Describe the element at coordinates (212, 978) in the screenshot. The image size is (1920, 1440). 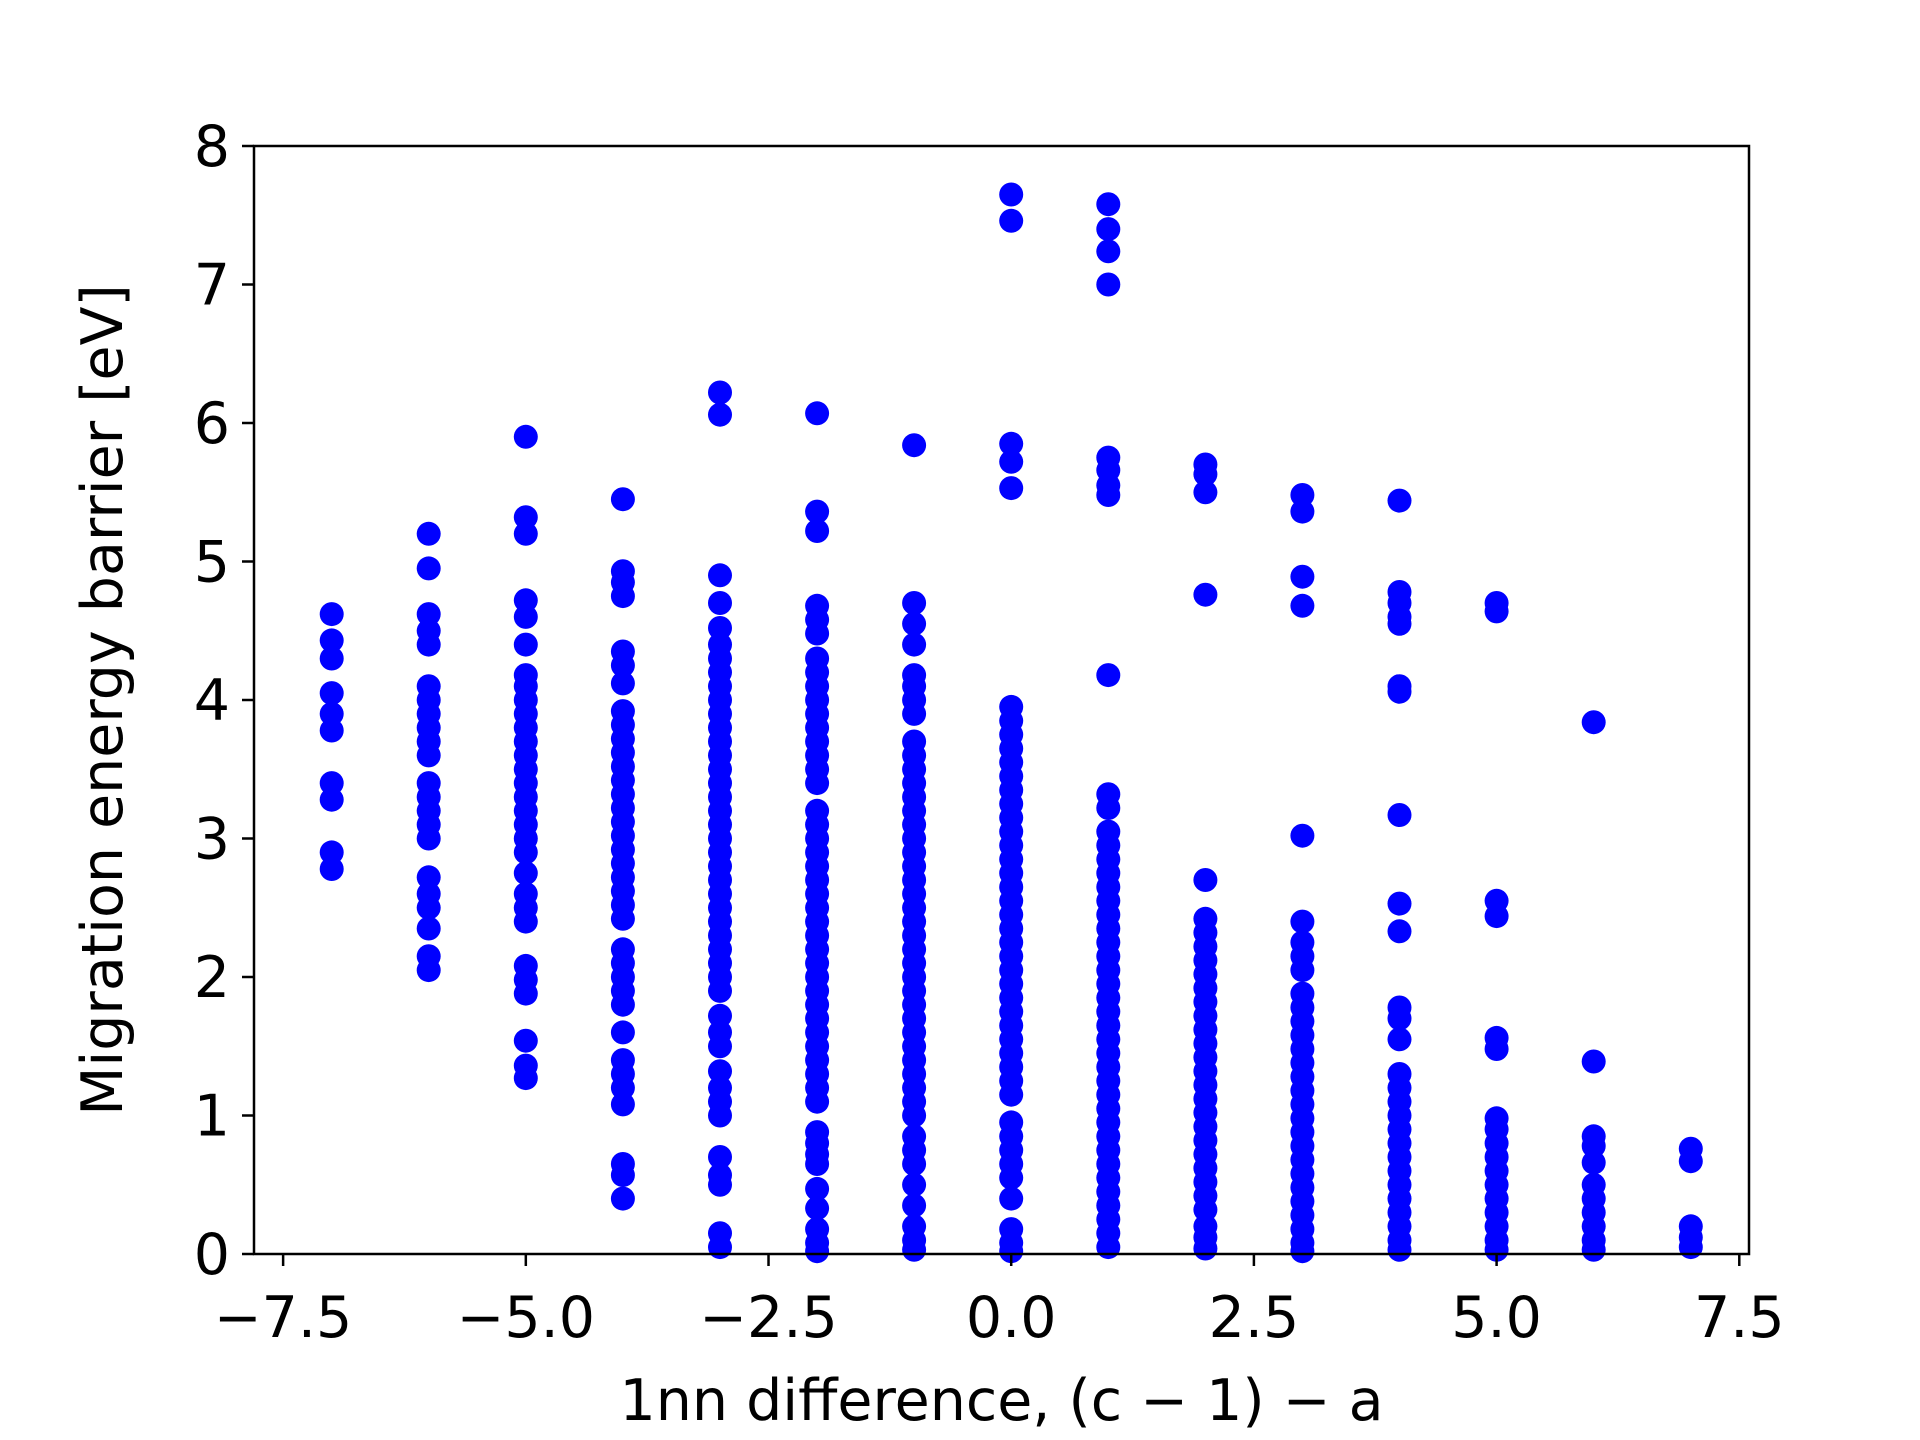
I see `y-tick-label: 2` at that location.